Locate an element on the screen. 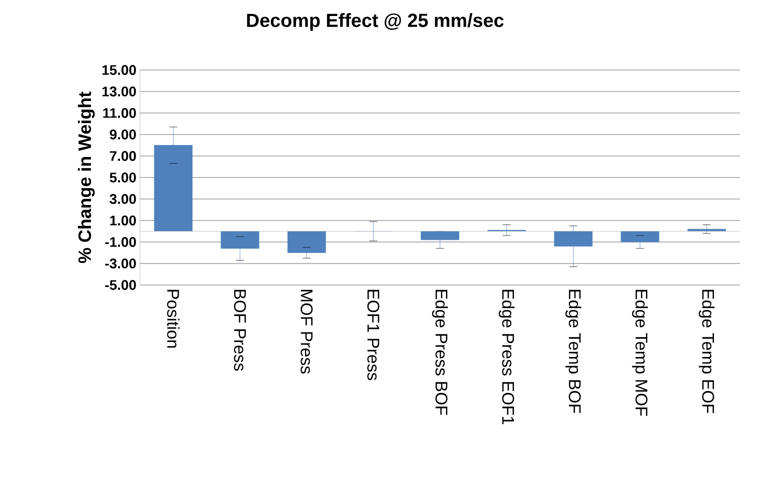  chart-title: Decomp Effect @ 25 mm/sec is located at coordinates (375, 22).